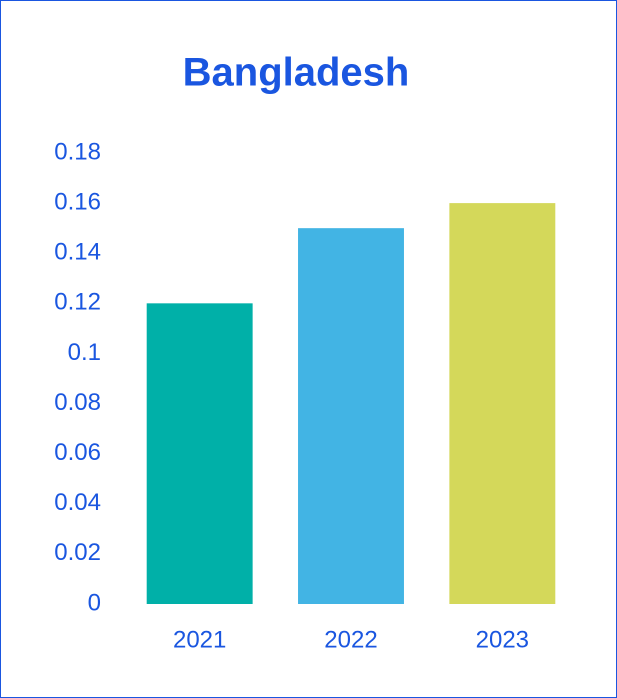  Describe the element at coordinates (77, 151) in the screenshot. I see `y-tick-label: 0.18` at that location.